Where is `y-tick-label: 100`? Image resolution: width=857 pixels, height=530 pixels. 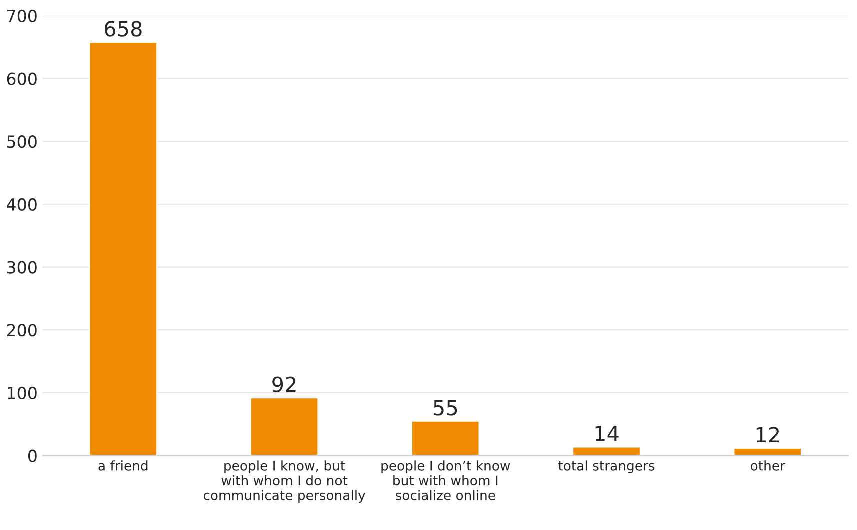
y-tick-label: 100 is located at coordinates (22, 393).